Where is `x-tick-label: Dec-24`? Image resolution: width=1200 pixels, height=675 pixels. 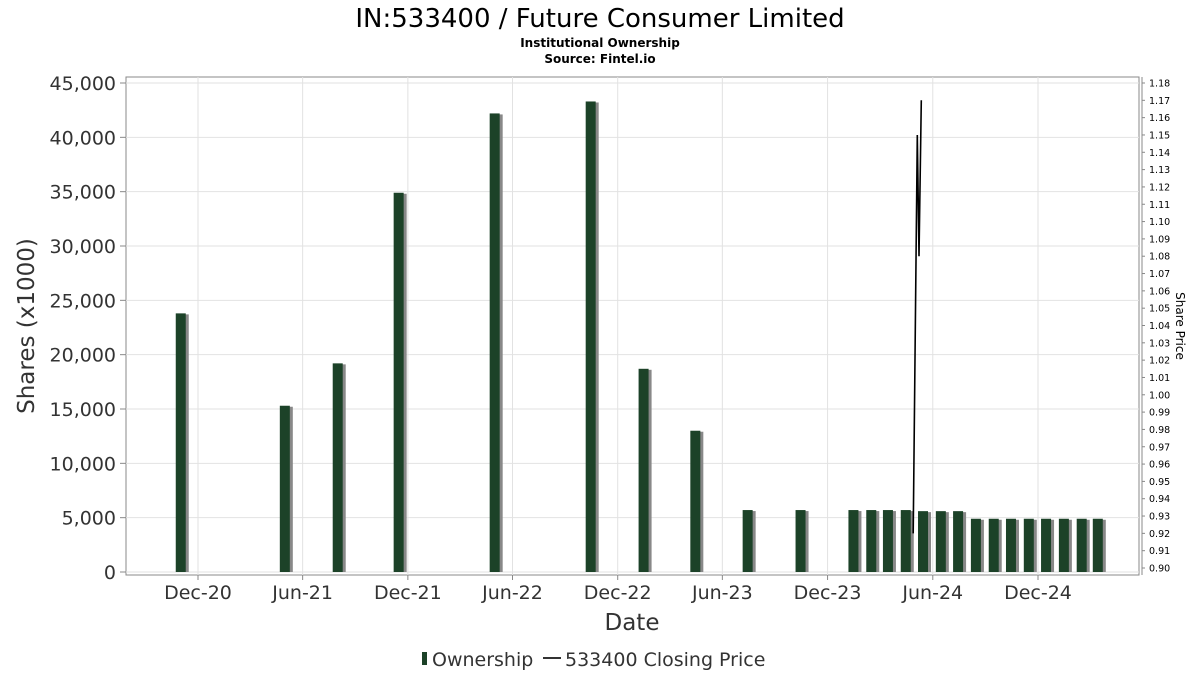
x-tick-label: Dec-24 is located at coordinates (1038, 593).